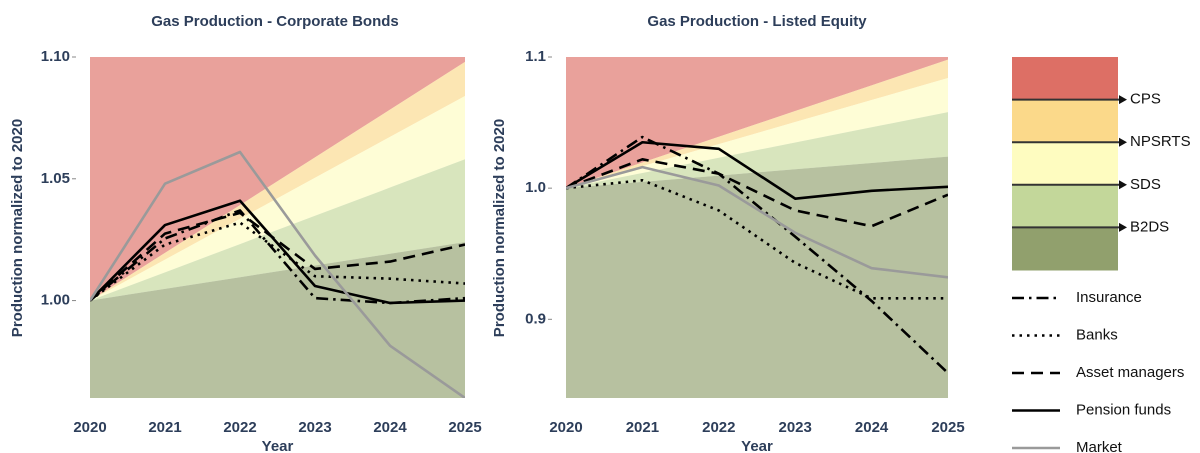 The height and width of the screenshot is (453, 1200). What do you see at coordinates (535, 187) in the screenshot?
I see `y-tick-label: 1.0` at bounding box center [535, 187].